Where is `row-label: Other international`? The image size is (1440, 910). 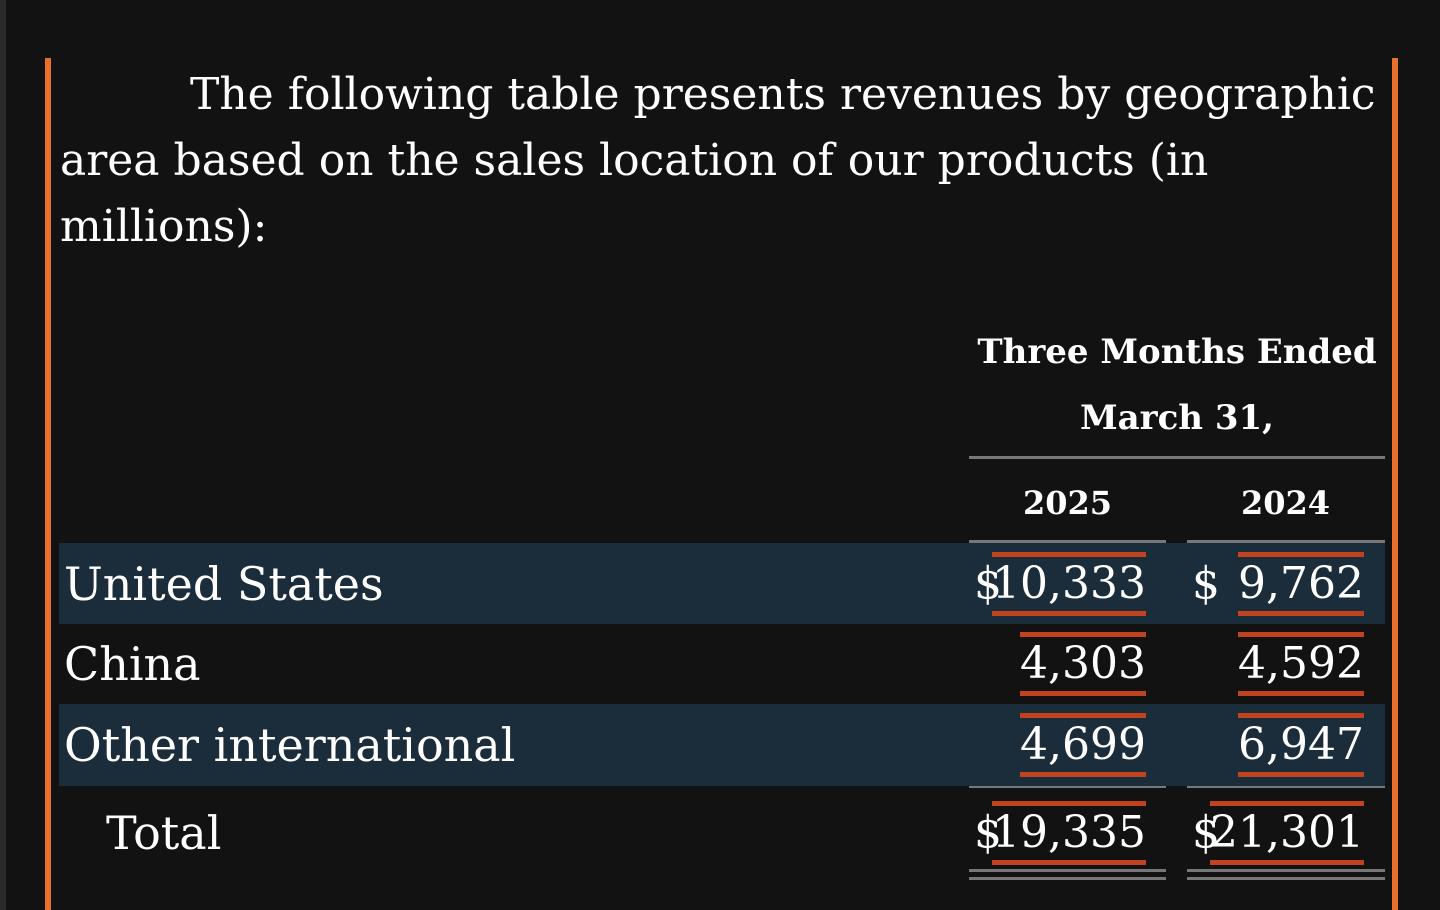
row-label: Other international is located at coordinates (290, 745).